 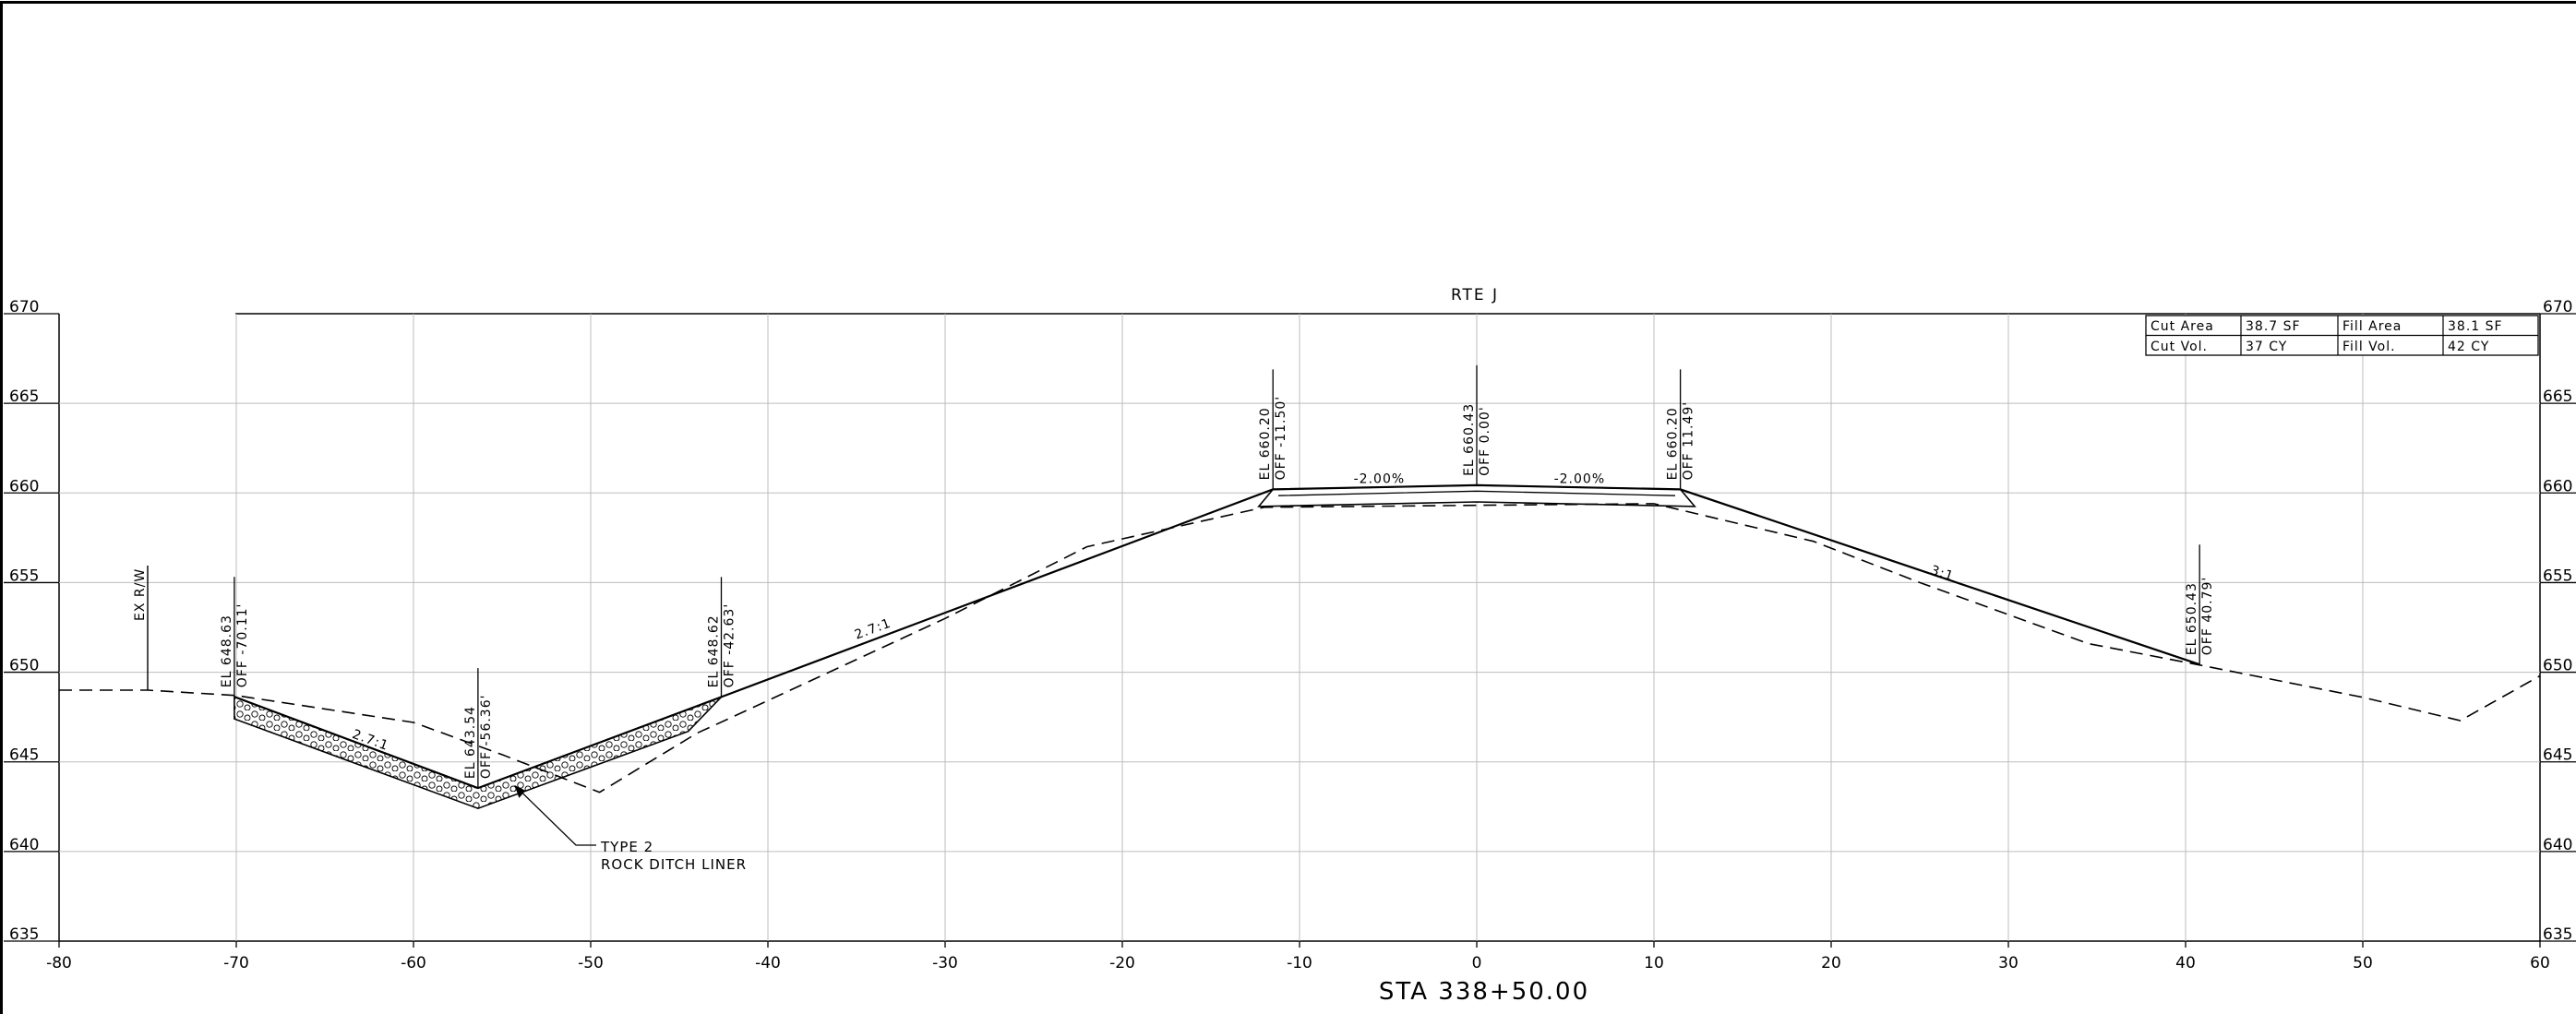 I want to click on callout-offset: OFF 0.00', so click(x=1485, y=441).